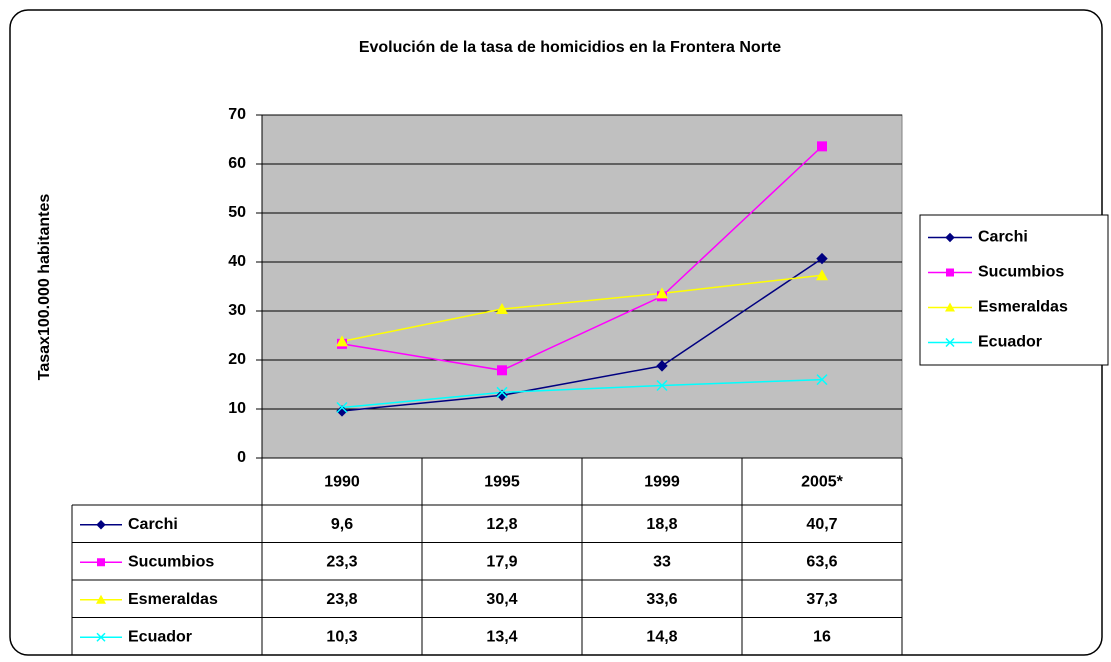 This screenshot has width=1111, height=662. I want to click on x-tick-label: 1990, so click(342, 482).